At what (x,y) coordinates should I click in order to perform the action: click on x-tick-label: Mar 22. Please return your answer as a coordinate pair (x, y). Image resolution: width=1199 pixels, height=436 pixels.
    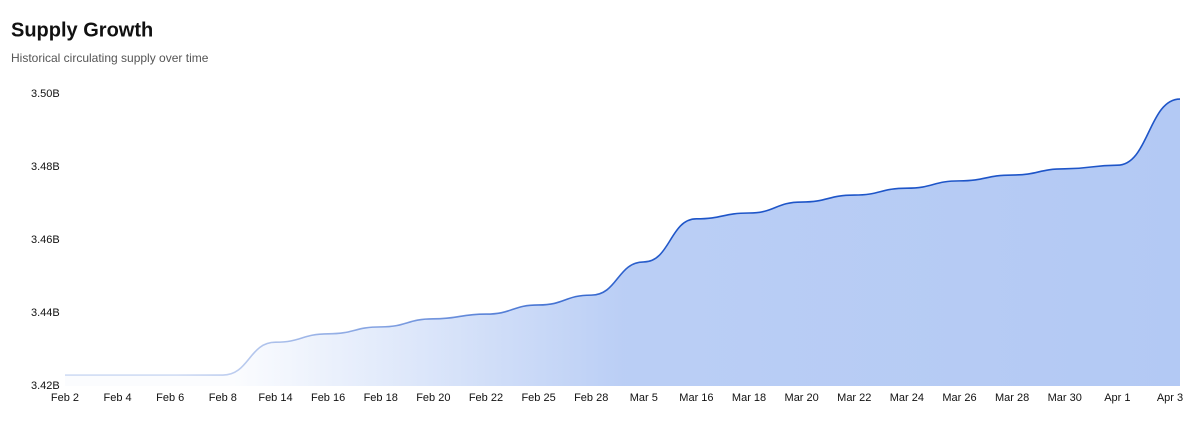
    Looking at the image, I should click on (854, 398).